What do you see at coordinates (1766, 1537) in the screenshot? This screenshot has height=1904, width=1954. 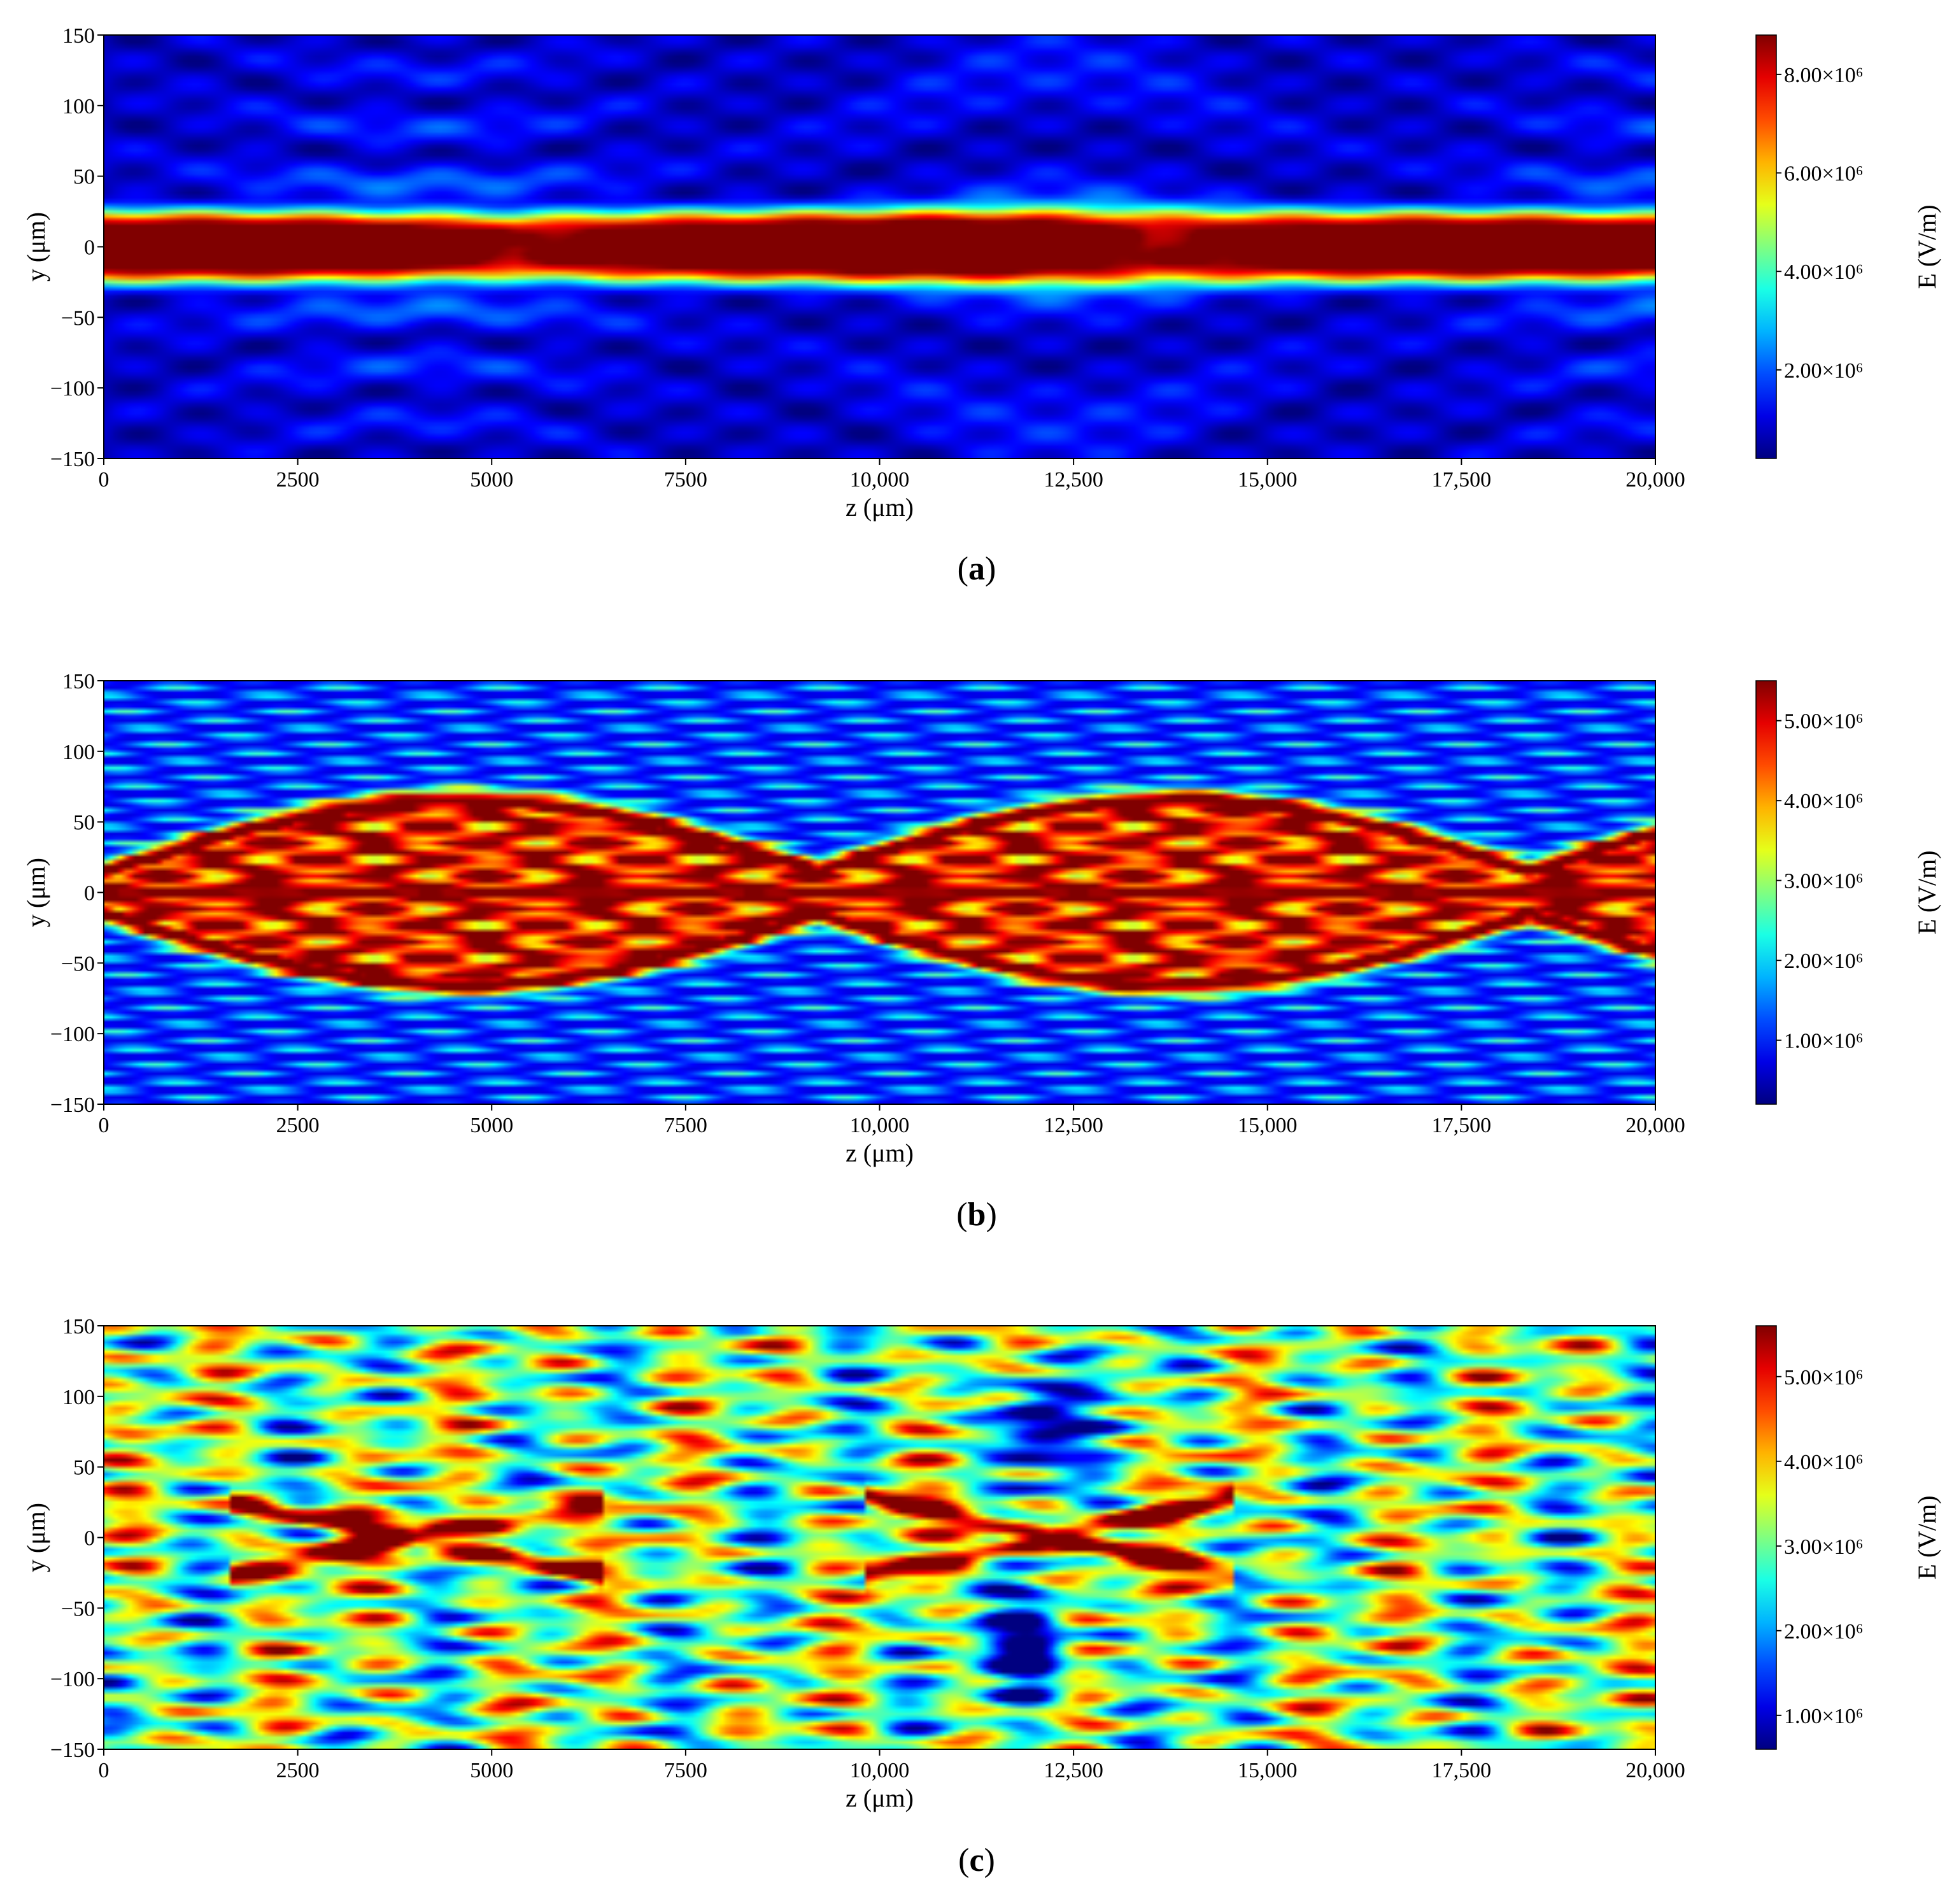 I see `colorbar-c` at bounding box center [1766, 1537].